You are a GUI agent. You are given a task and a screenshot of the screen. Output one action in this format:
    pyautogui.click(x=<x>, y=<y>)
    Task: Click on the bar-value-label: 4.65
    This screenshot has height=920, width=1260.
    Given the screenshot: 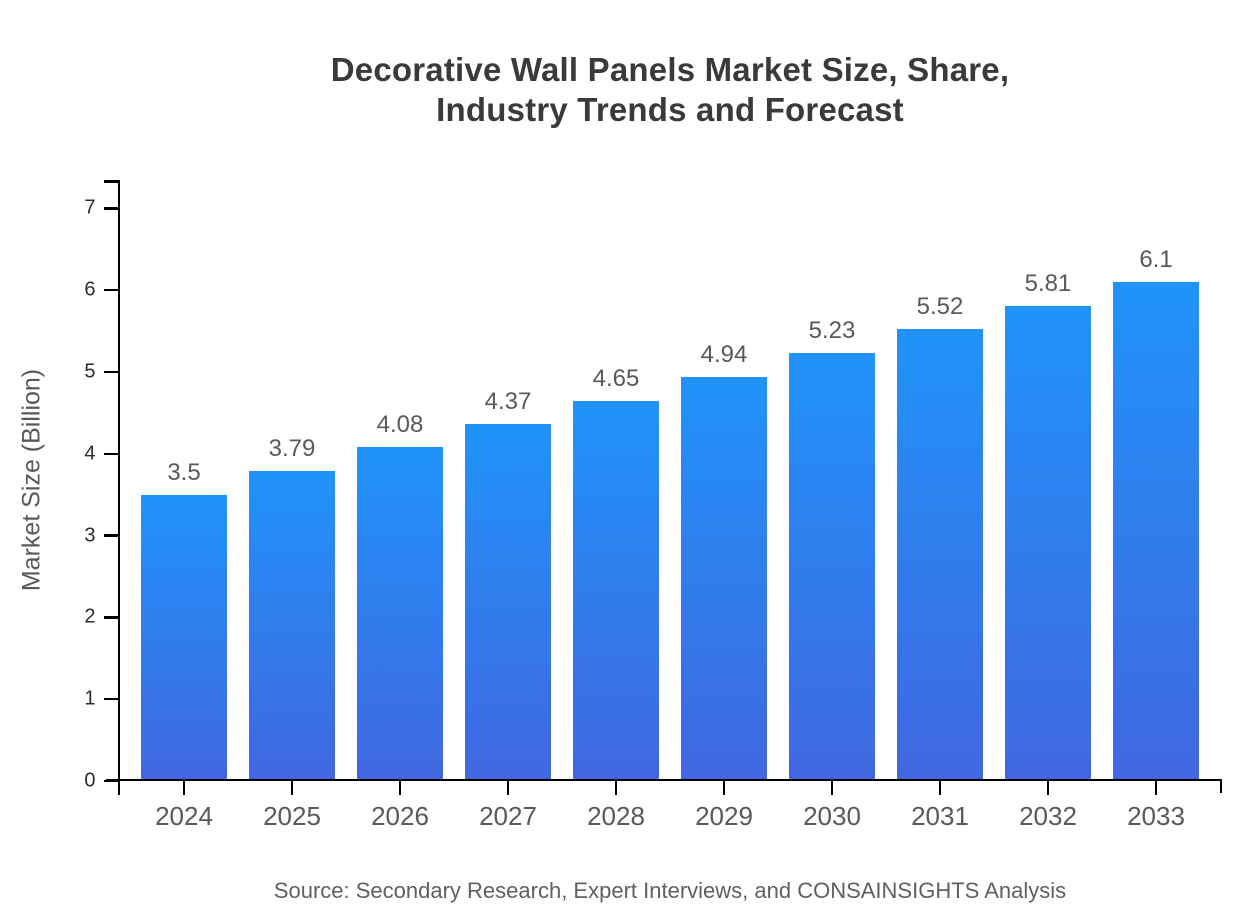 What is the action you would take?
    pyautogui.click(x=616, y=378)
    